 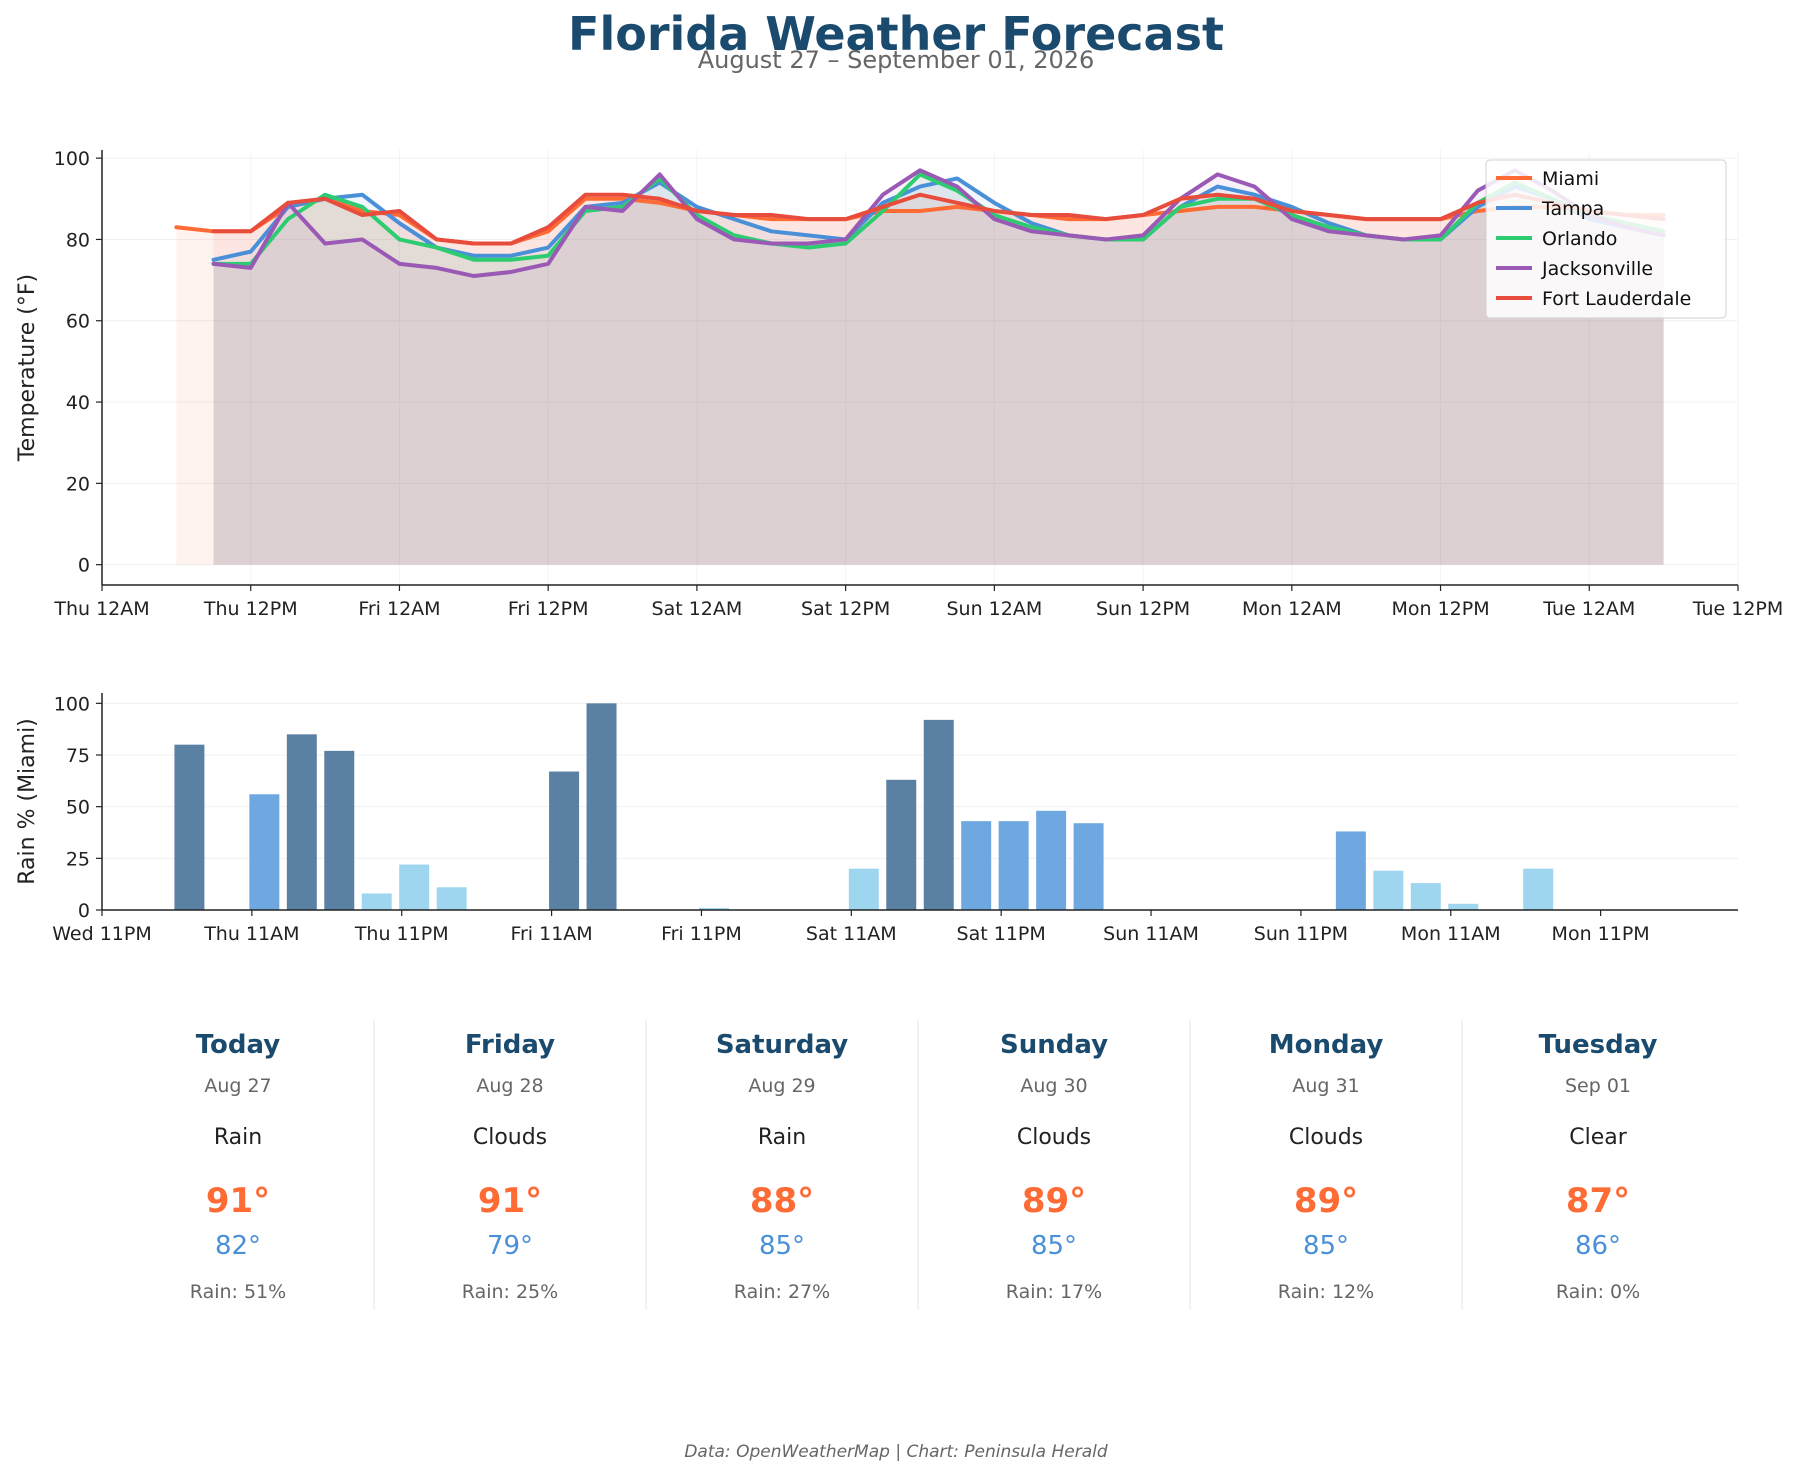 I want to click on x-tick-label: Sun 11PM, so click(x=1301, y=934).